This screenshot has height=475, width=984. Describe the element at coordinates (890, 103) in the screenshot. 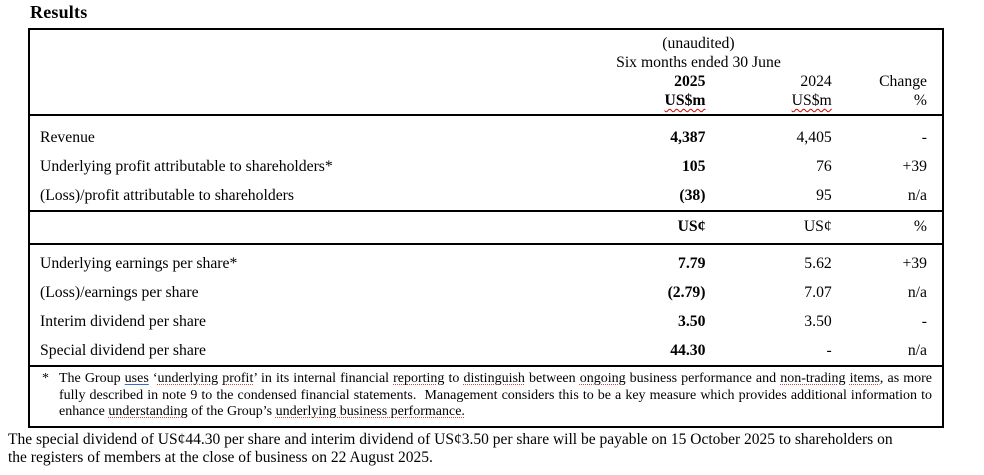

I see `unit-header-change: %` at that location.